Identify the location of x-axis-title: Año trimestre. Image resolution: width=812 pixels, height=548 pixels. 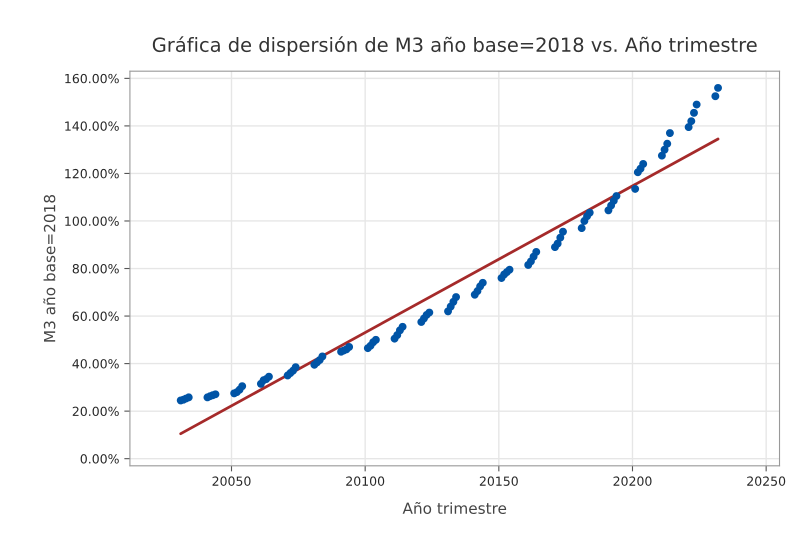
(454, 508).